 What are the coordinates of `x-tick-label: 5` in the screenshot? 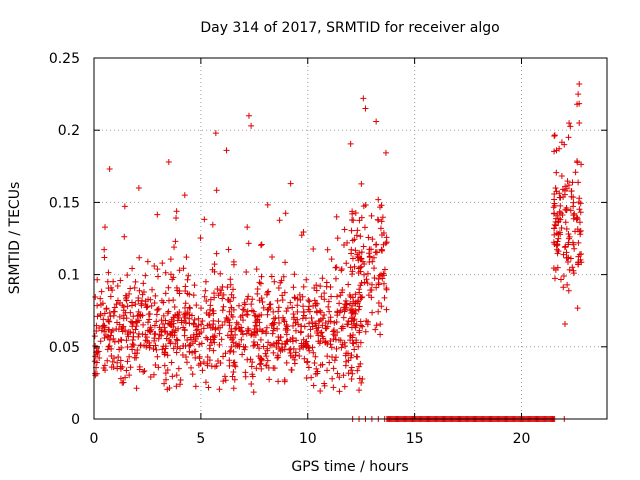 It's located at (200, 439).